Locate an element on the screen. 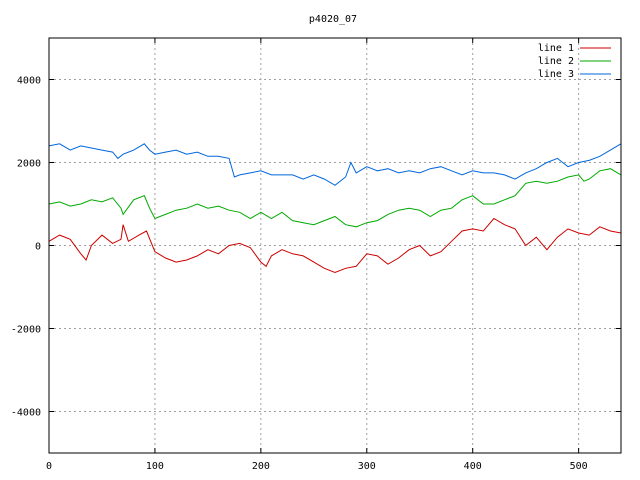  legend-label-1: line 1 is located at coordinates (556, 48).